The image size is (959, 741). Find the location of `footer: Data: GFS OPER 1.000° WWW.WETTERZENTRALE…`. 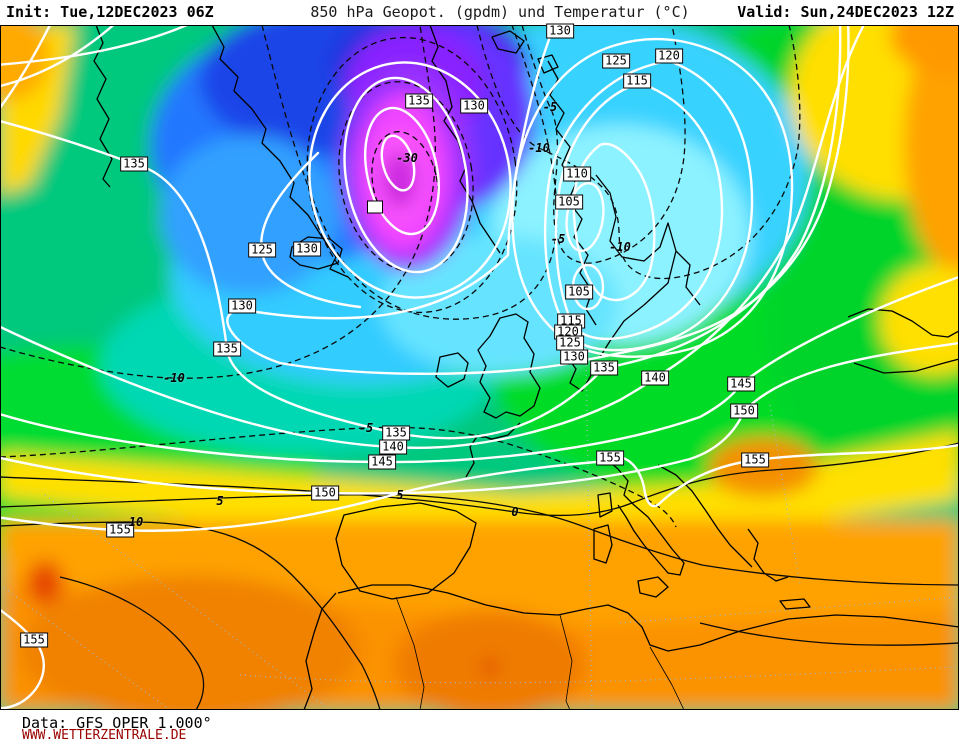

footer: Data: GFS OPER 1.000° WWW.WETTERZENTRALE… is located at coordinates (479, 725).